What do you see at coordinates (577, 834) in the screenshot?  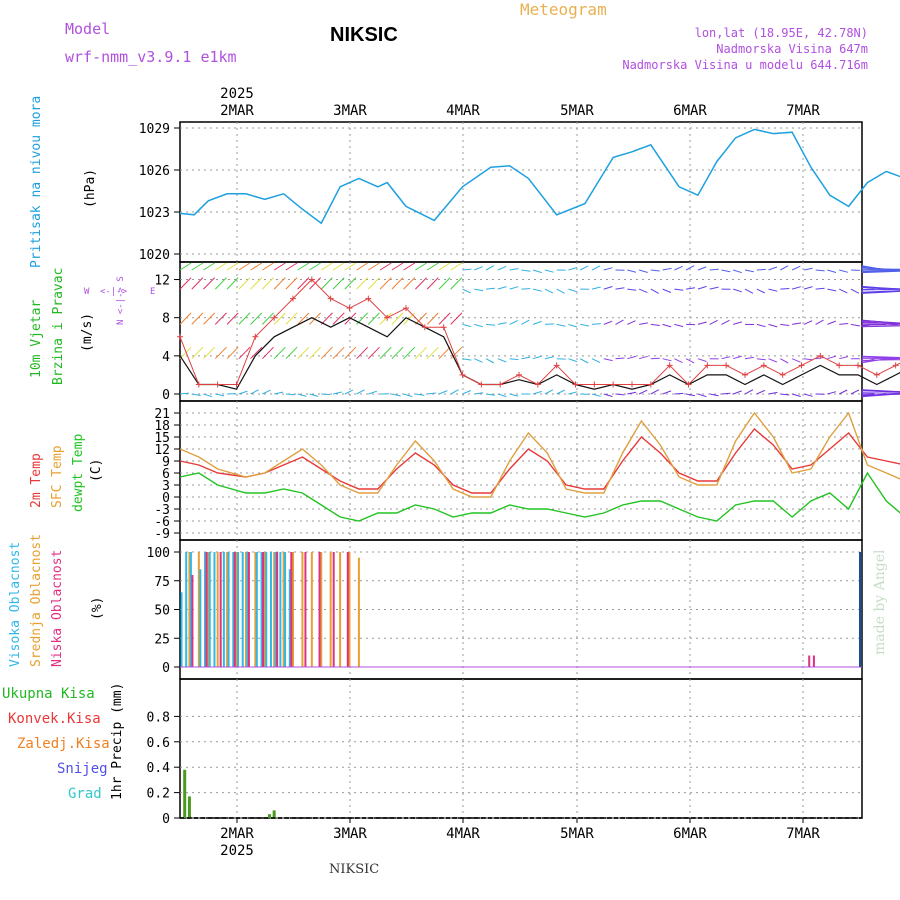 I see `day-label-bottom-3: 5MAR` at bounding box center [577, 834].